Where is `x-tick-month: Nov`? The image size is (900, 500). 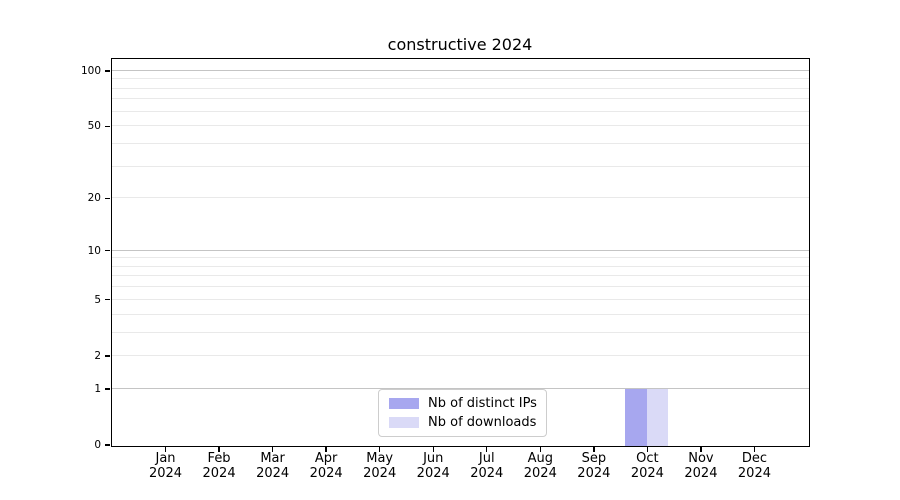 x-tick-month: Nov is located at coordinates (701, 458).